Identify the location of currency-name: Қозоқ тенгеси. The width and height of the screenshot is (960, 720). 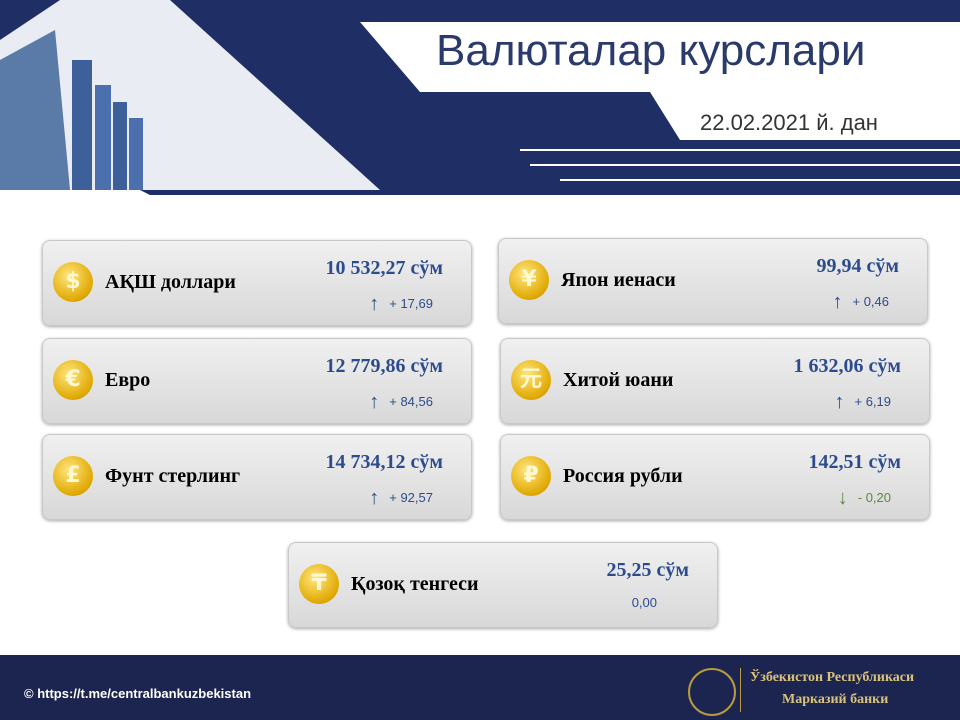
(415, 584).